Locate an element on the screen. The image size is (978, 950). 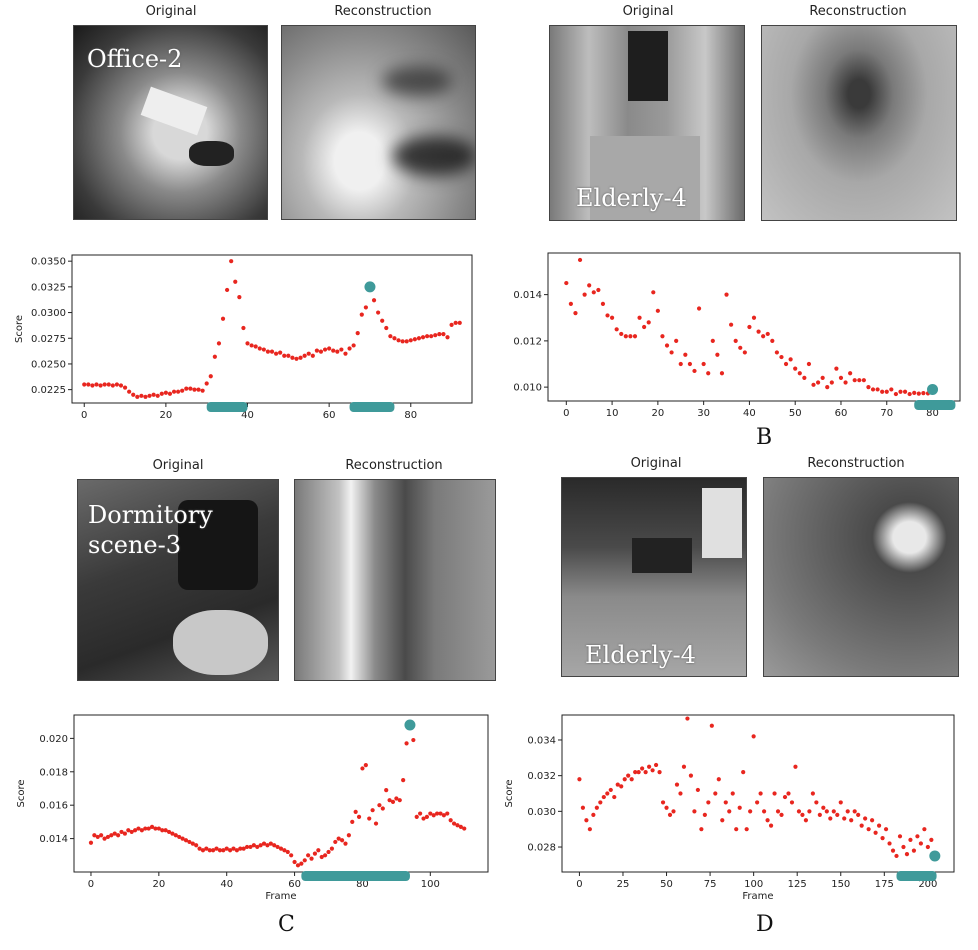
chart-b-highlight-point is located at coordinates (933, 389).